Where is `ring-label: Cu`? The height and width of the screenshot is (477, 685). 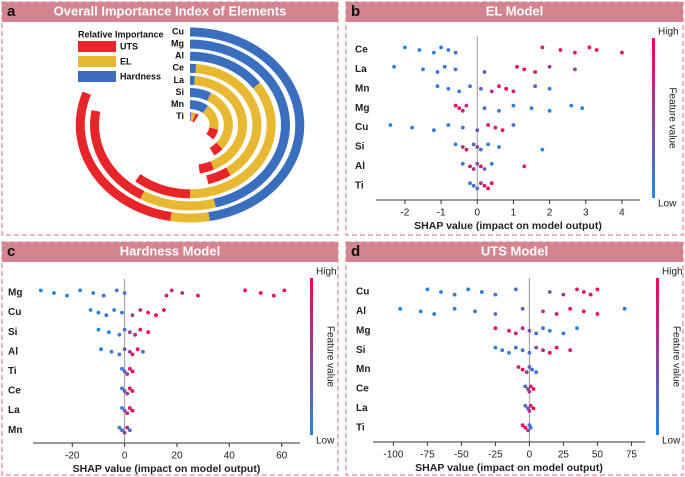
ring-label: Cu is located at coordinates (178, 31).